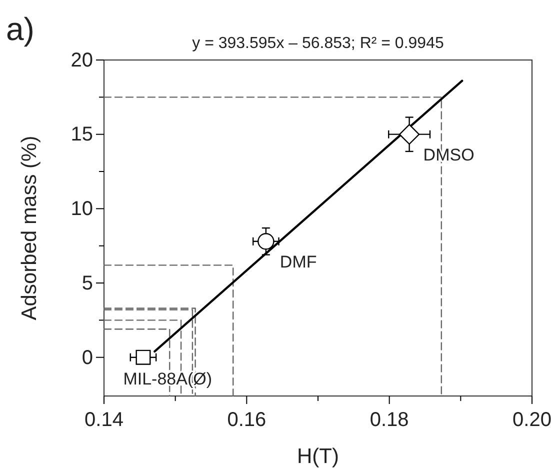 This screenshot has width=551, height=473. Describe the element at coordinates (531, 420) in the screenshot. I see `text: 0.20` at that location.